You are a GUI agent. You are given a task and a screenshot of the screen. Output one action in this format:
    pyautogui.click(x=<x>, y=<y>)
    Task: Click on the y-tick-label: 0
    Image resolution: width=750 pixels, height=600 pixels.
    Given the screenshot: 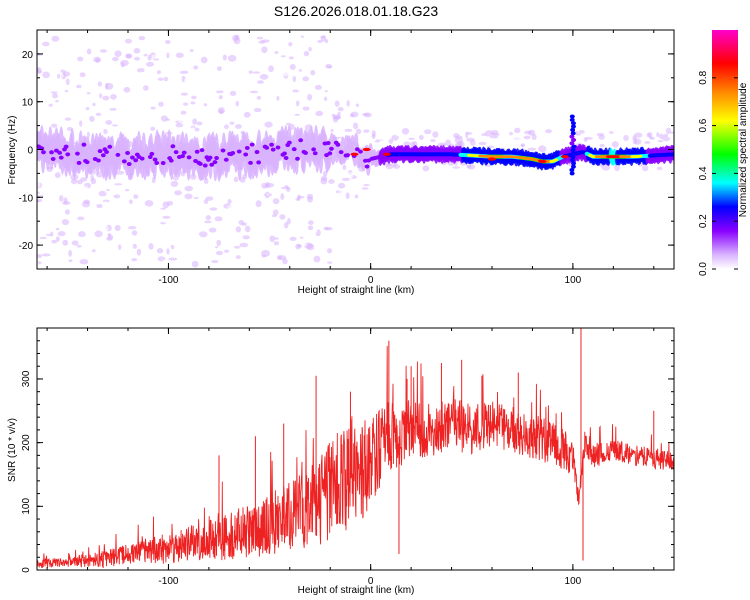 What is the action you would take?
    pyautogui.click(x=30, y=151)
    